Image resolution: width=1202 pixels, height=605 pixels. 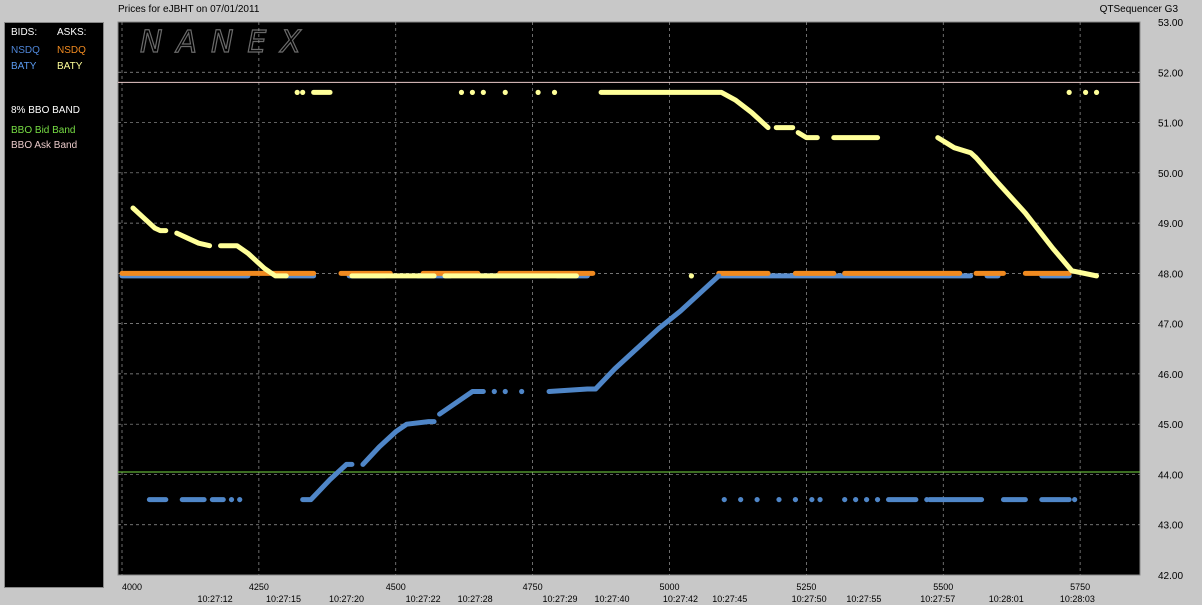 What do you see at coordinates (396, 587) in the screenshot?
I see `x-seq-tick-label: 4500` at bounding box center [396, 587].